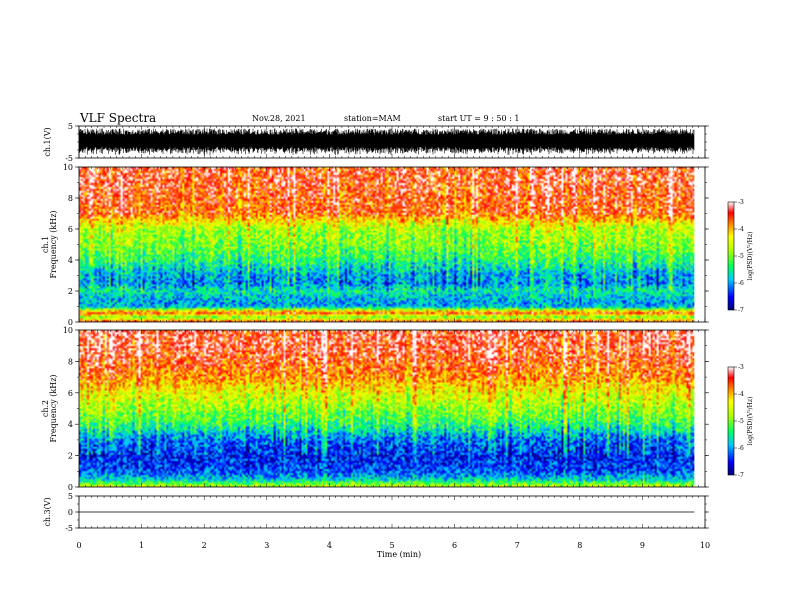 The height and width of the screenshot is (612, 792). What do you see at coordinates (399, 554) in the screenshot?
I see `x-axis-label: Time (min)` at bounding box center [399, 554].